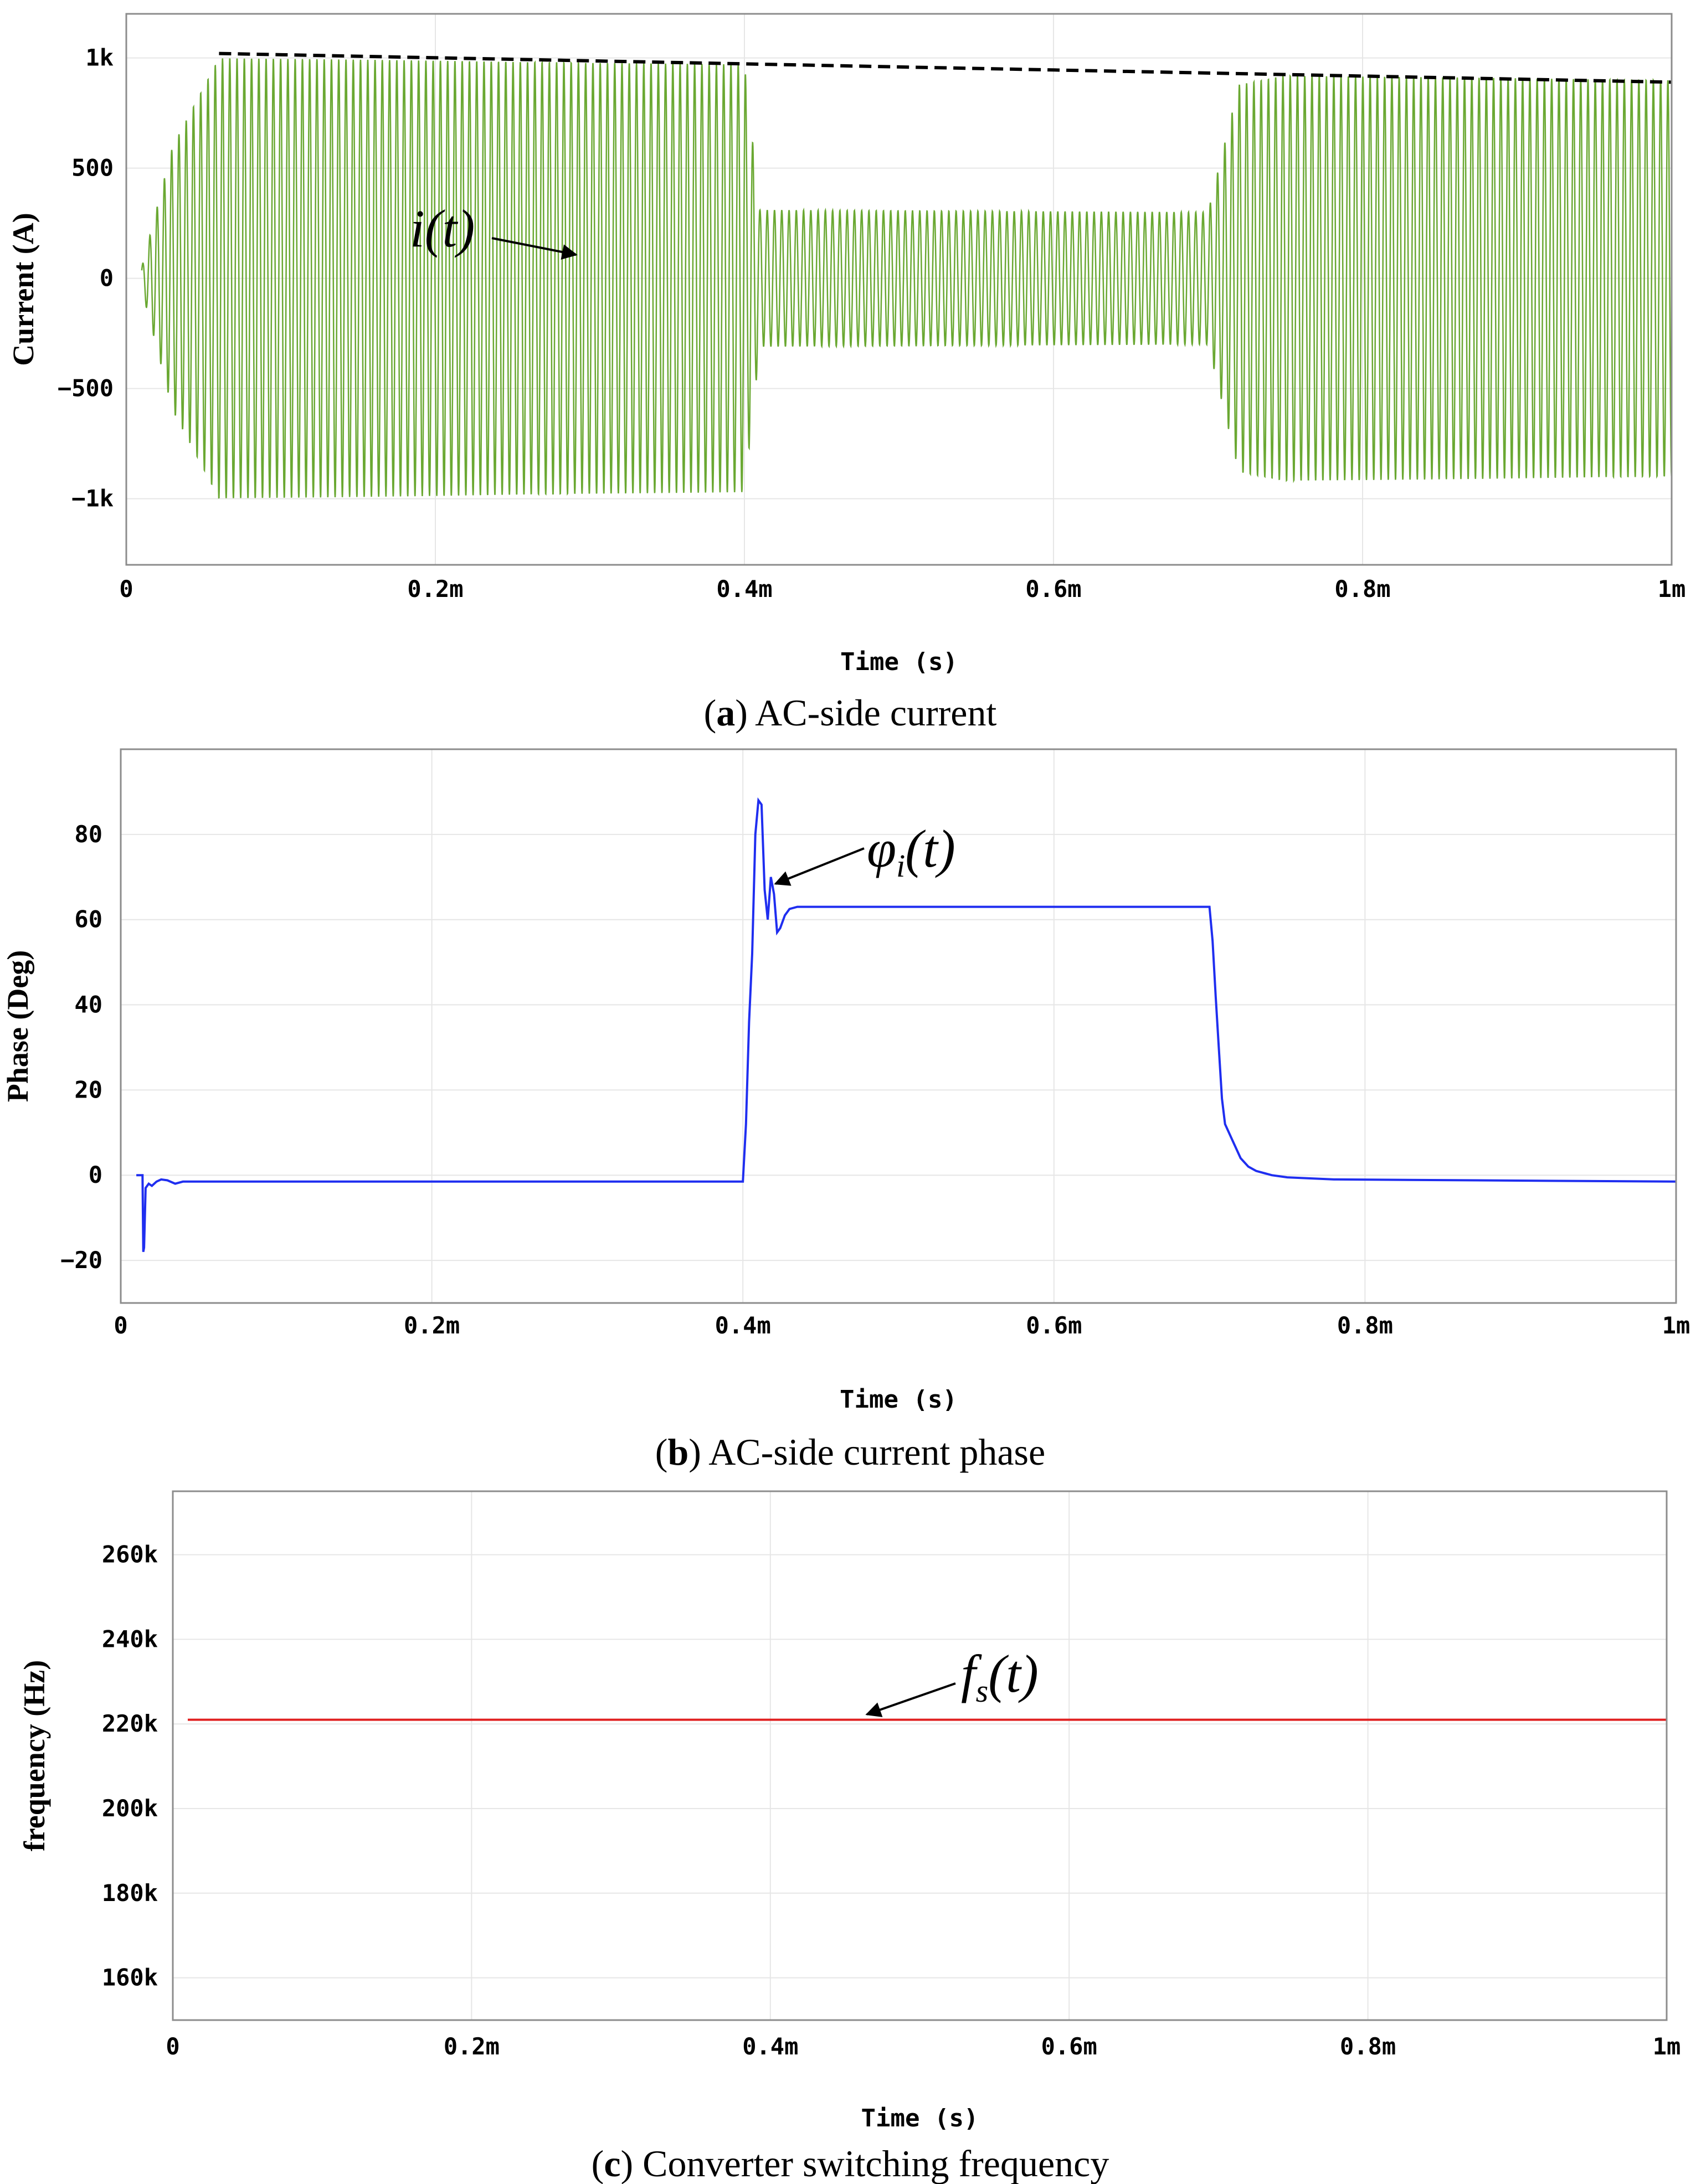 This screenshot has height=2184, width=1701. Describe the element at coordinates (130, 1638) in the screenshot. I see `y-tick-label: 240k` at that location.